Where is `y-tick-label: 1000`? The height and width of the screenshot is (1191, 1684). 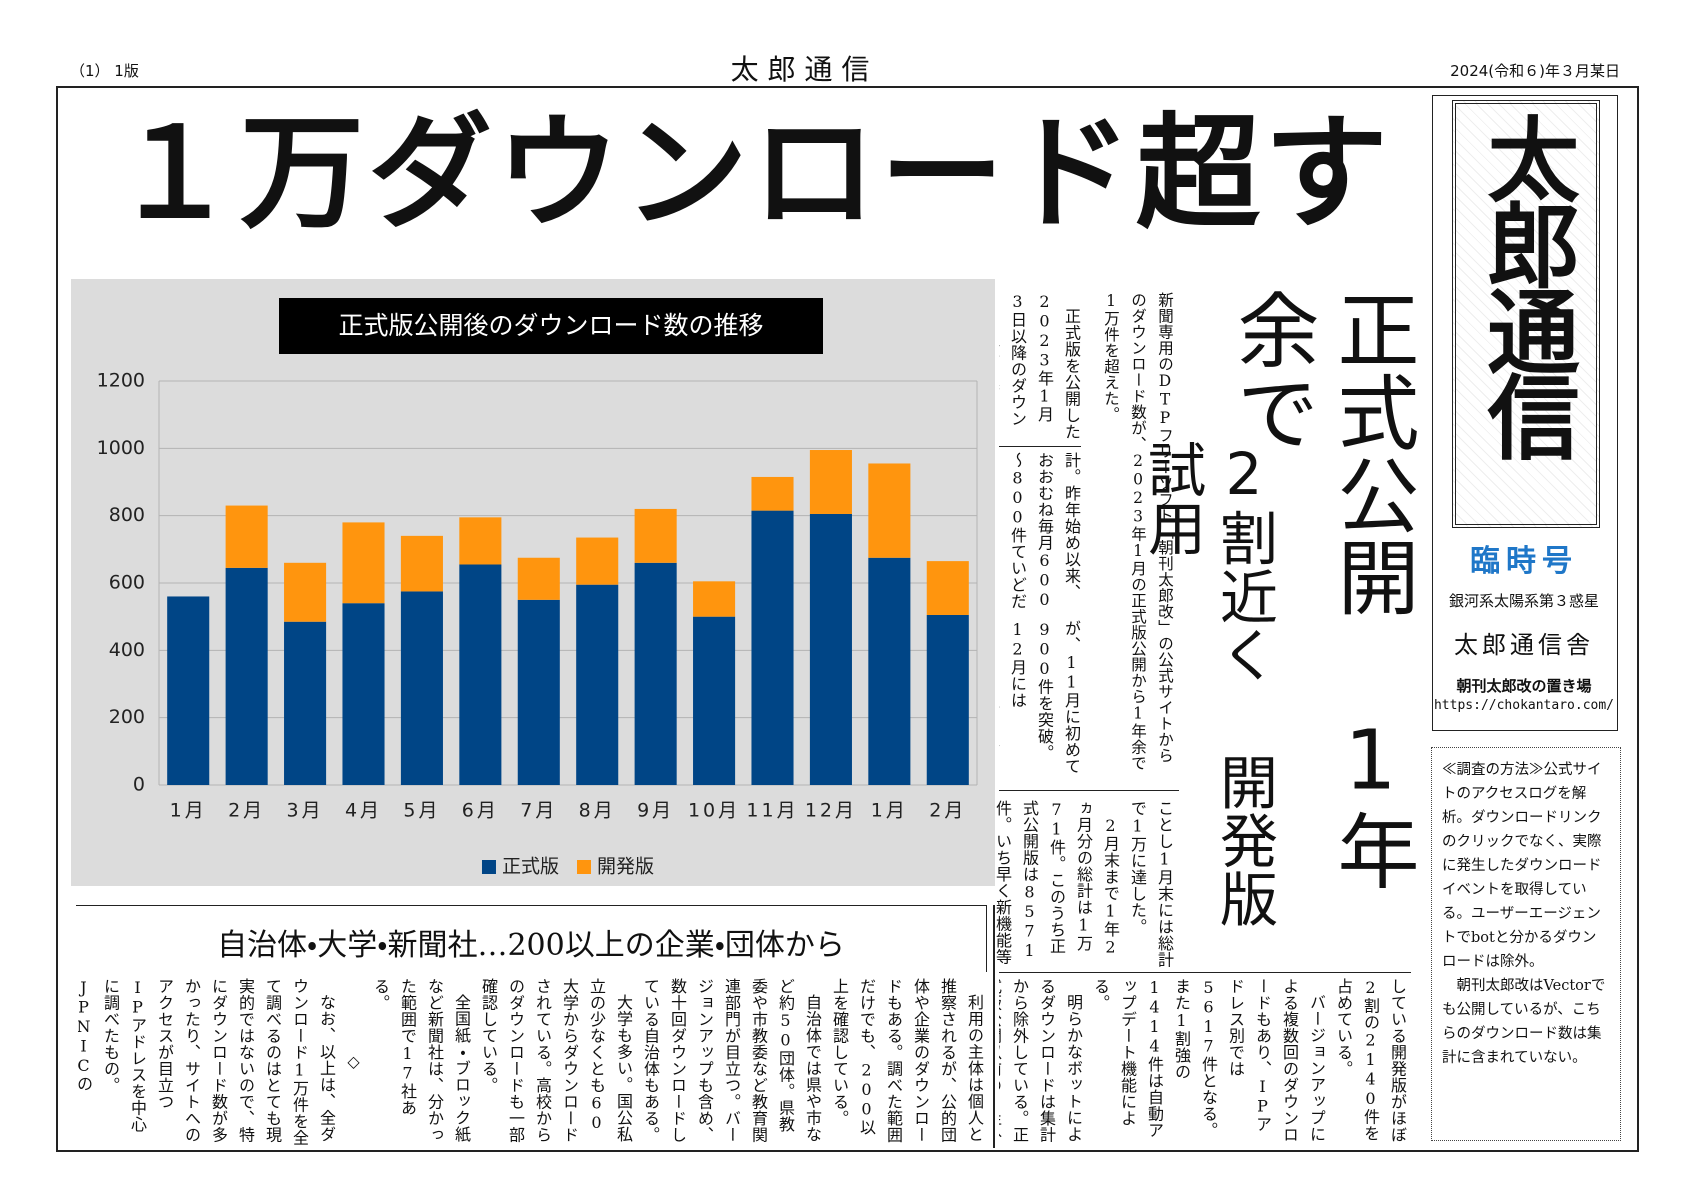 y-tick-label: 1000 is located at coordinates (121, 448).